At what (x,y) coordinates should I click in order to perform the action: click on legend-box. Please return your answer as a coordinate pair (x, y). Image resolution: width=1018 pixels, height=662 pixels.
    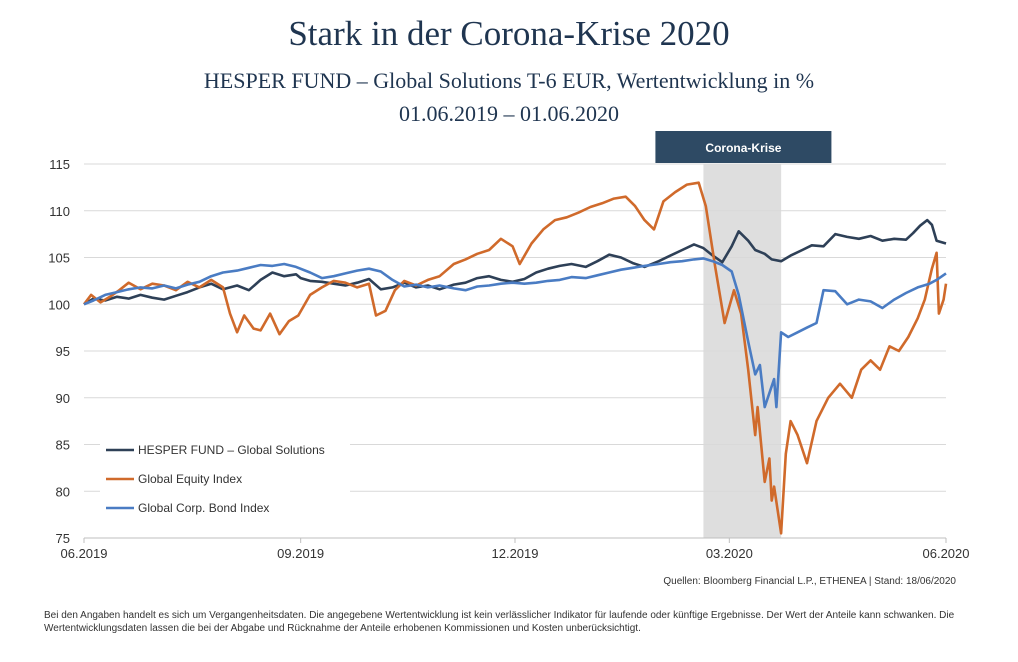
    Looking at the image, I should click on (225, 477).